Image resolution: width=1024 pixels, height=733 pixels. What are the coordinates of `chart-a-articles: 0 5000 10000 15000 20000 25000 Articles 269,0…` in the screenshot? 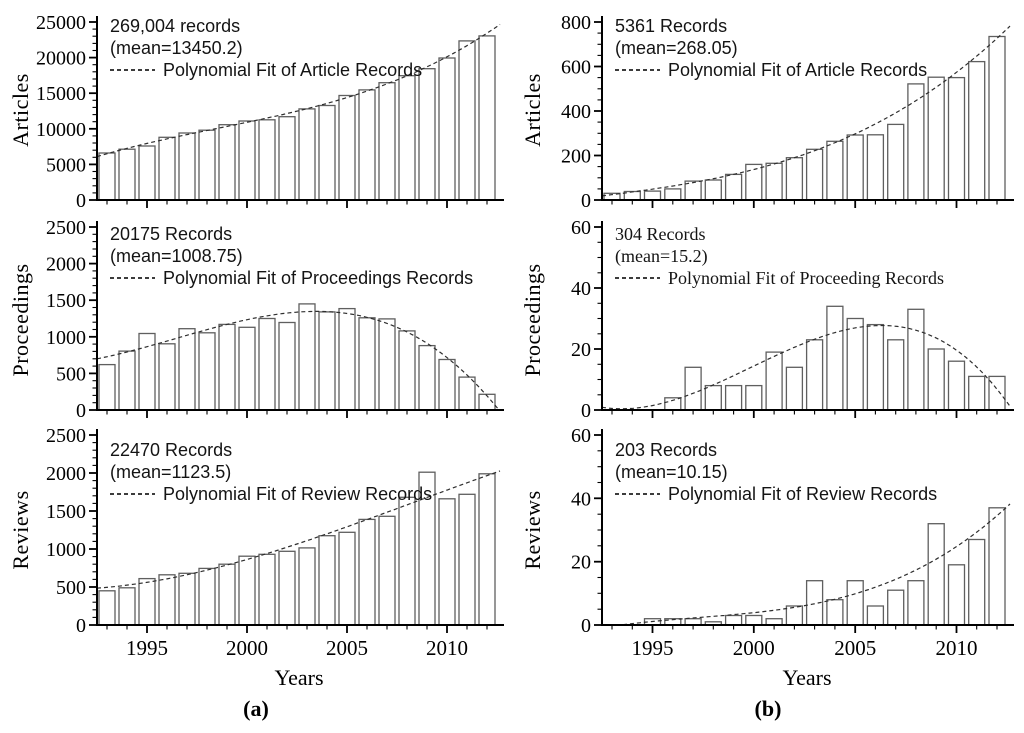 It's located at (256, 105).